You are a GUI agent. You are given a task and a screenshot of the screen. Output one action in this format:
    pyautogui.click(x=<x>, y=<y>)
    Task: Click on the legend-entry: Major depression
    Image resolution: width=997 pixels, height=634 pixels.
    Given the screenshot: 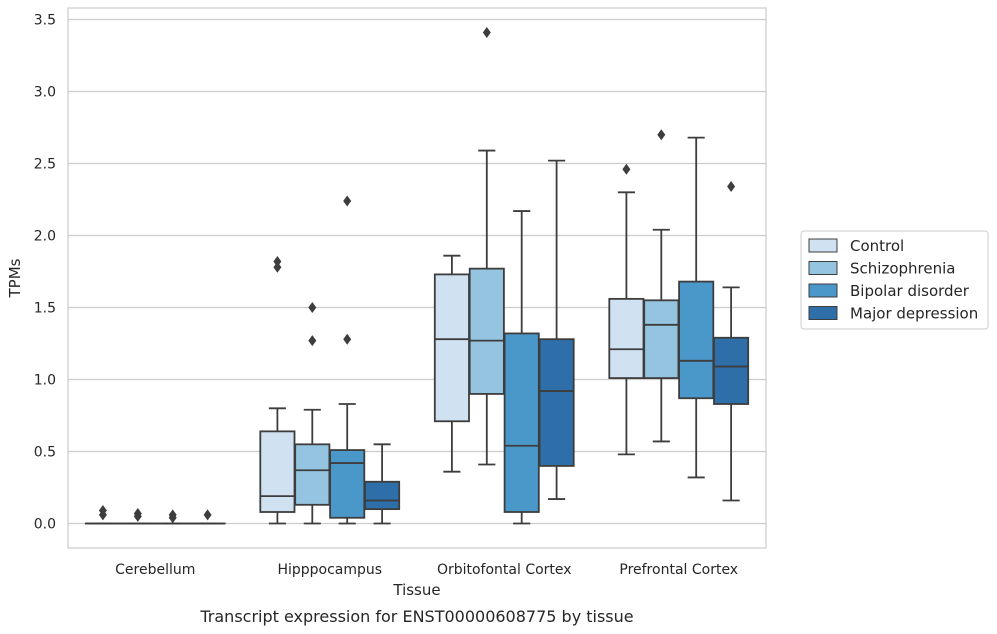 What is the action you would take?
    pyautogui.click(x=914, y=314)
    